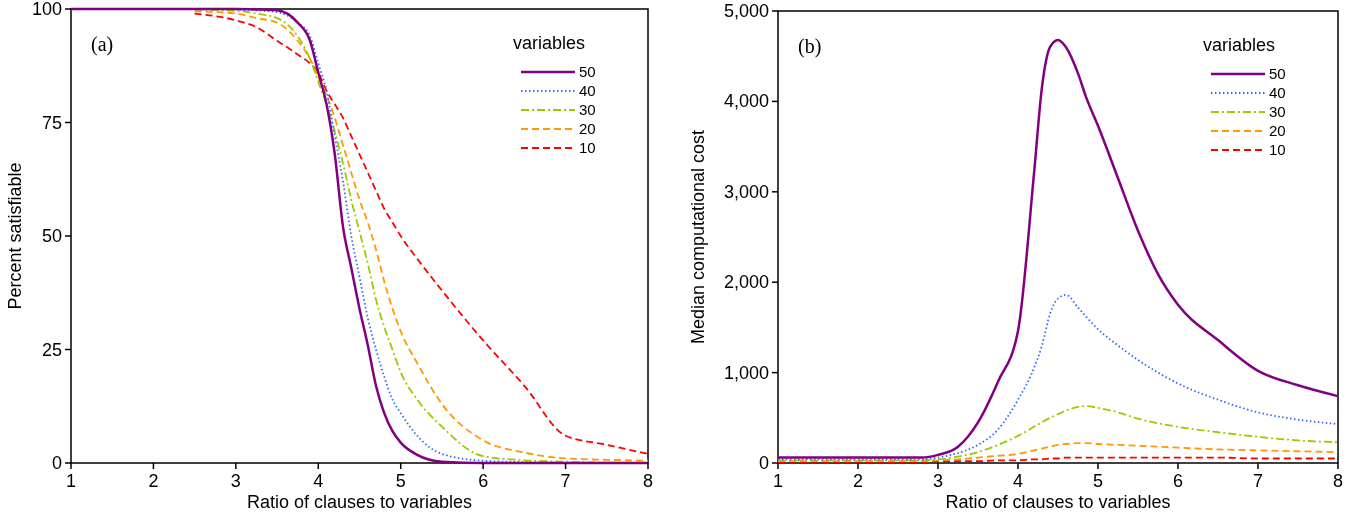  Describe the element at coordinates (51, 122) in the screenshot. I see `y-tick-label: 75` at that location.